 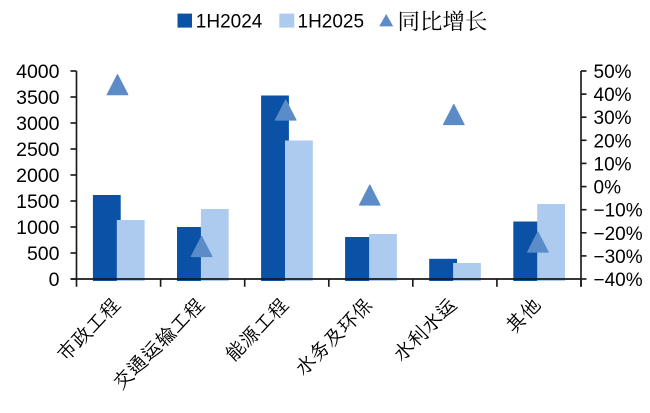 What do you see at coordinates (43, 254) in the screenshot?
I see `svg-text: 500` at bounding box center [43, 254].